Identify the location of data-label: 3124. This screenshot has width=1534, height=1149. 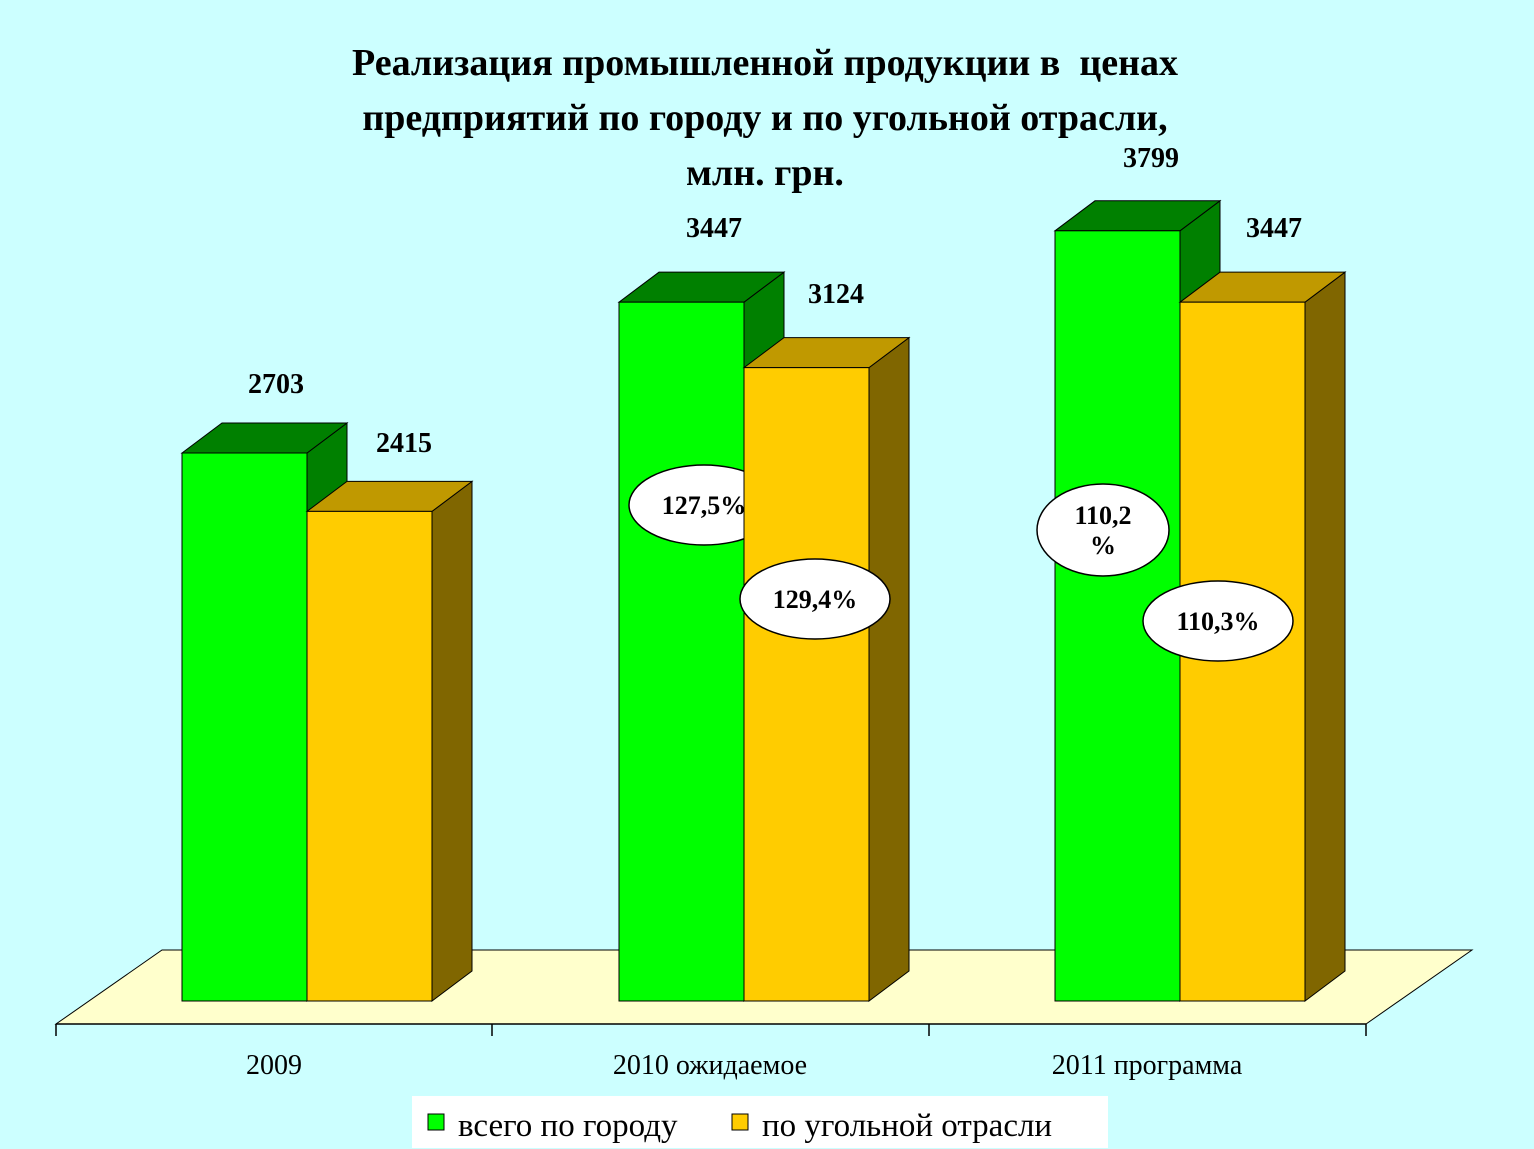
(836, 294).